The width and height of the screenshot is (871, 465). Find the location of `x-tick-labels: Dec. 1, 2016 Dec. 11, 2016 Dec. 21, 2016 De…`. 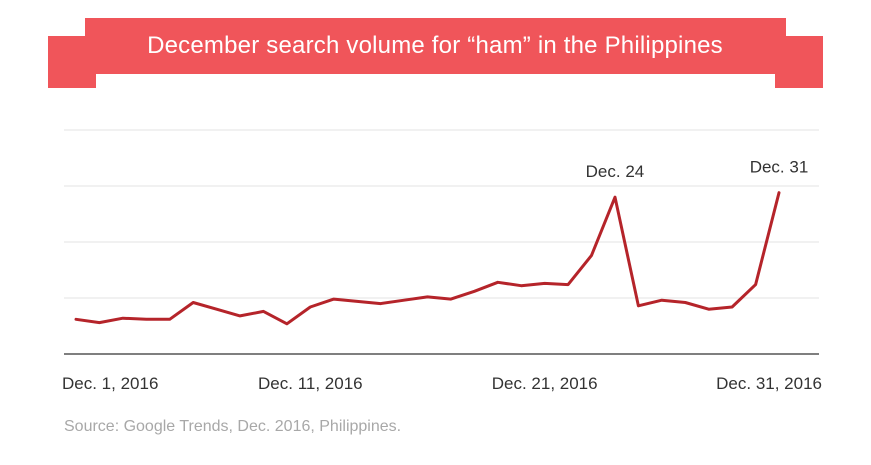

x-tick-labels: Dec. 1, 2016 Dec. 11, 2016 Dec. 21, 2016 De… is located at coordinates (442, 383).